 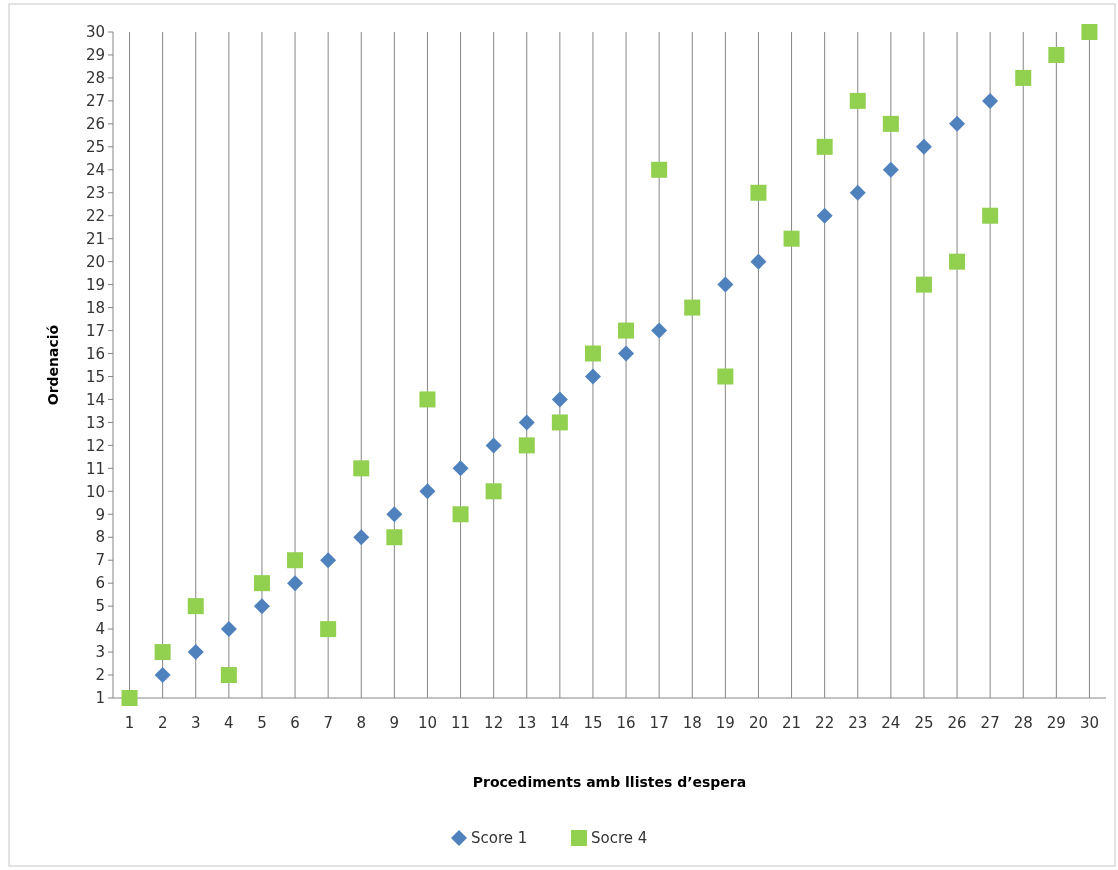 What do you see at coordinates (95, 261) in the screenshot?
I see `y-tick-label: 20` at bounding box center [95, 261].